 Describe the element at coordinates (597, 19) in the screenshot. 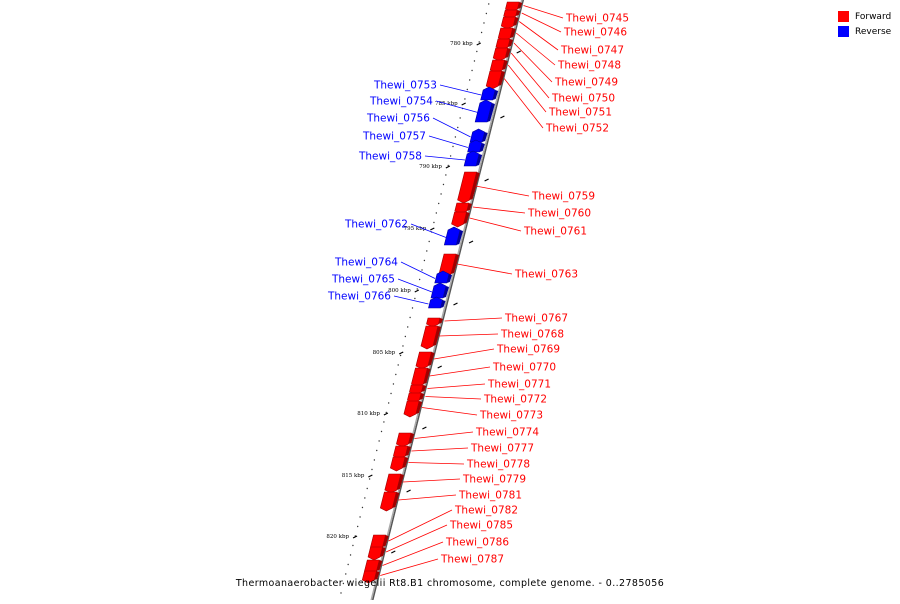

I see `gene-label: Thewi_0745` at that location.